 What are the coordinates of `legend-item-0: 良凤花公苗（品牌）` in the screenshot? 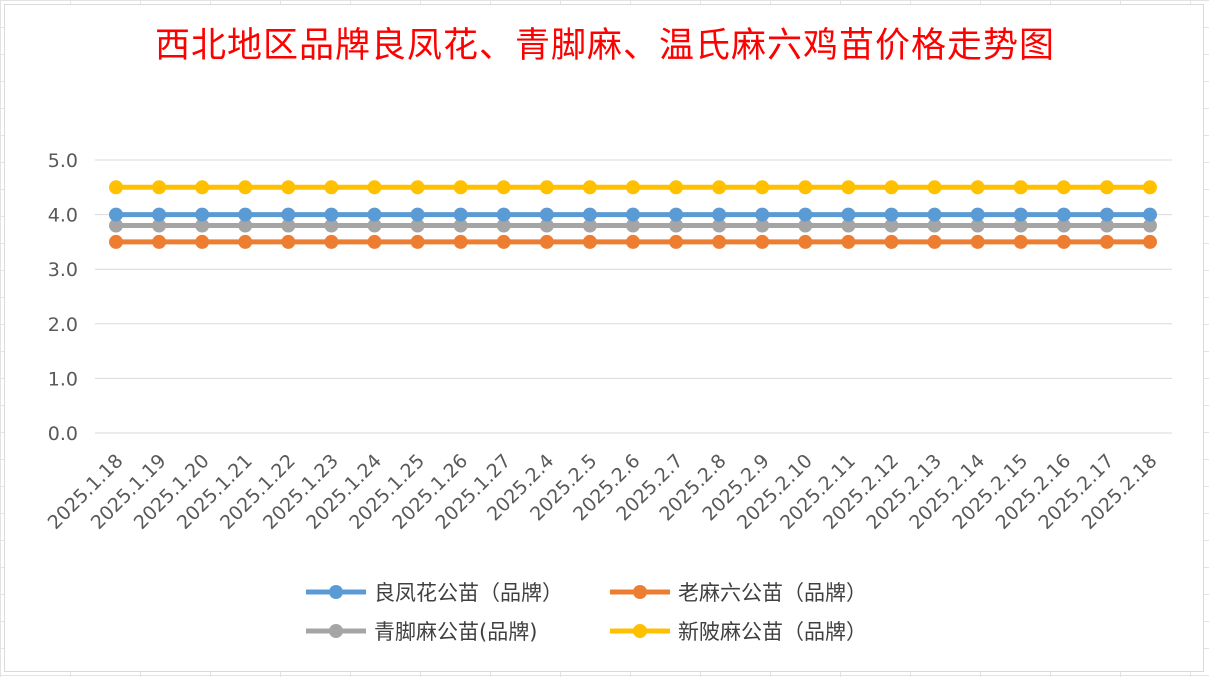 It's located at (434, 593).